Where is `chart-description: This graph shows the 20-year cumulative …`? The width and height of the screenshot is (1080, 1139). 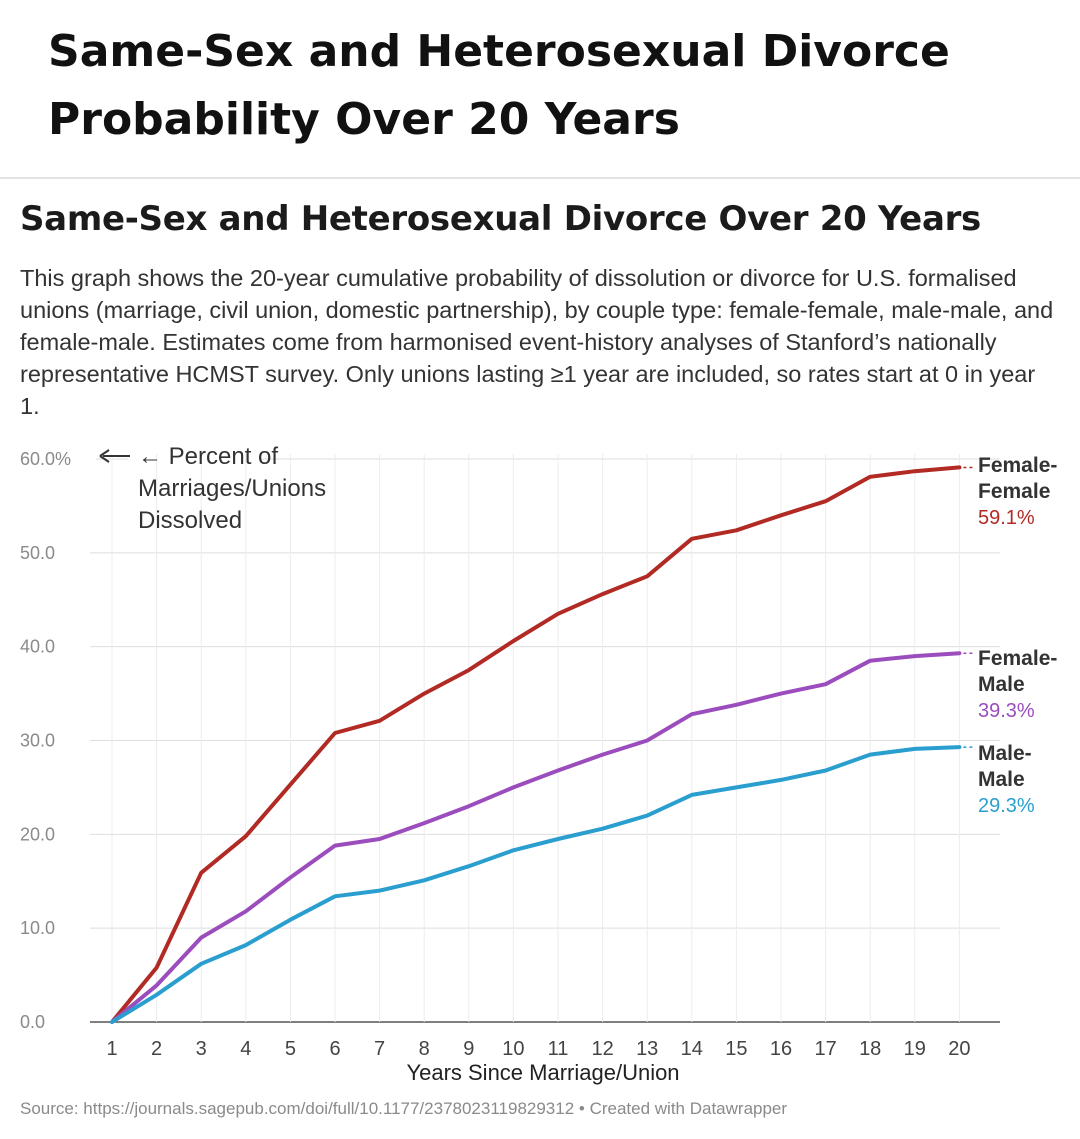 chart-description: This graph shows the 20-year cumulative … is located at coordinates (537, 342).